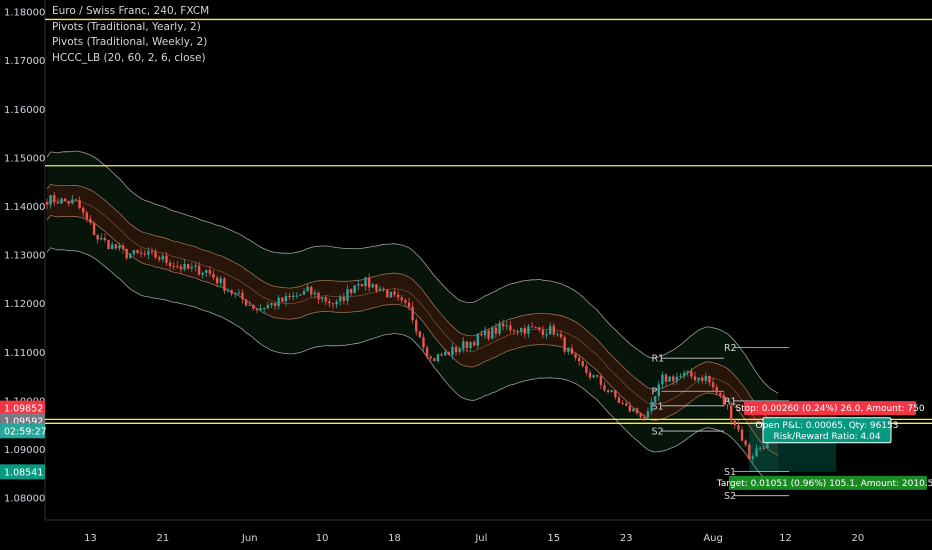 This screenshot has width=932, height=550. Describe the element at coordinates (713, 538) in the screenshot. I see `x-tick-label: Aug` at that location.